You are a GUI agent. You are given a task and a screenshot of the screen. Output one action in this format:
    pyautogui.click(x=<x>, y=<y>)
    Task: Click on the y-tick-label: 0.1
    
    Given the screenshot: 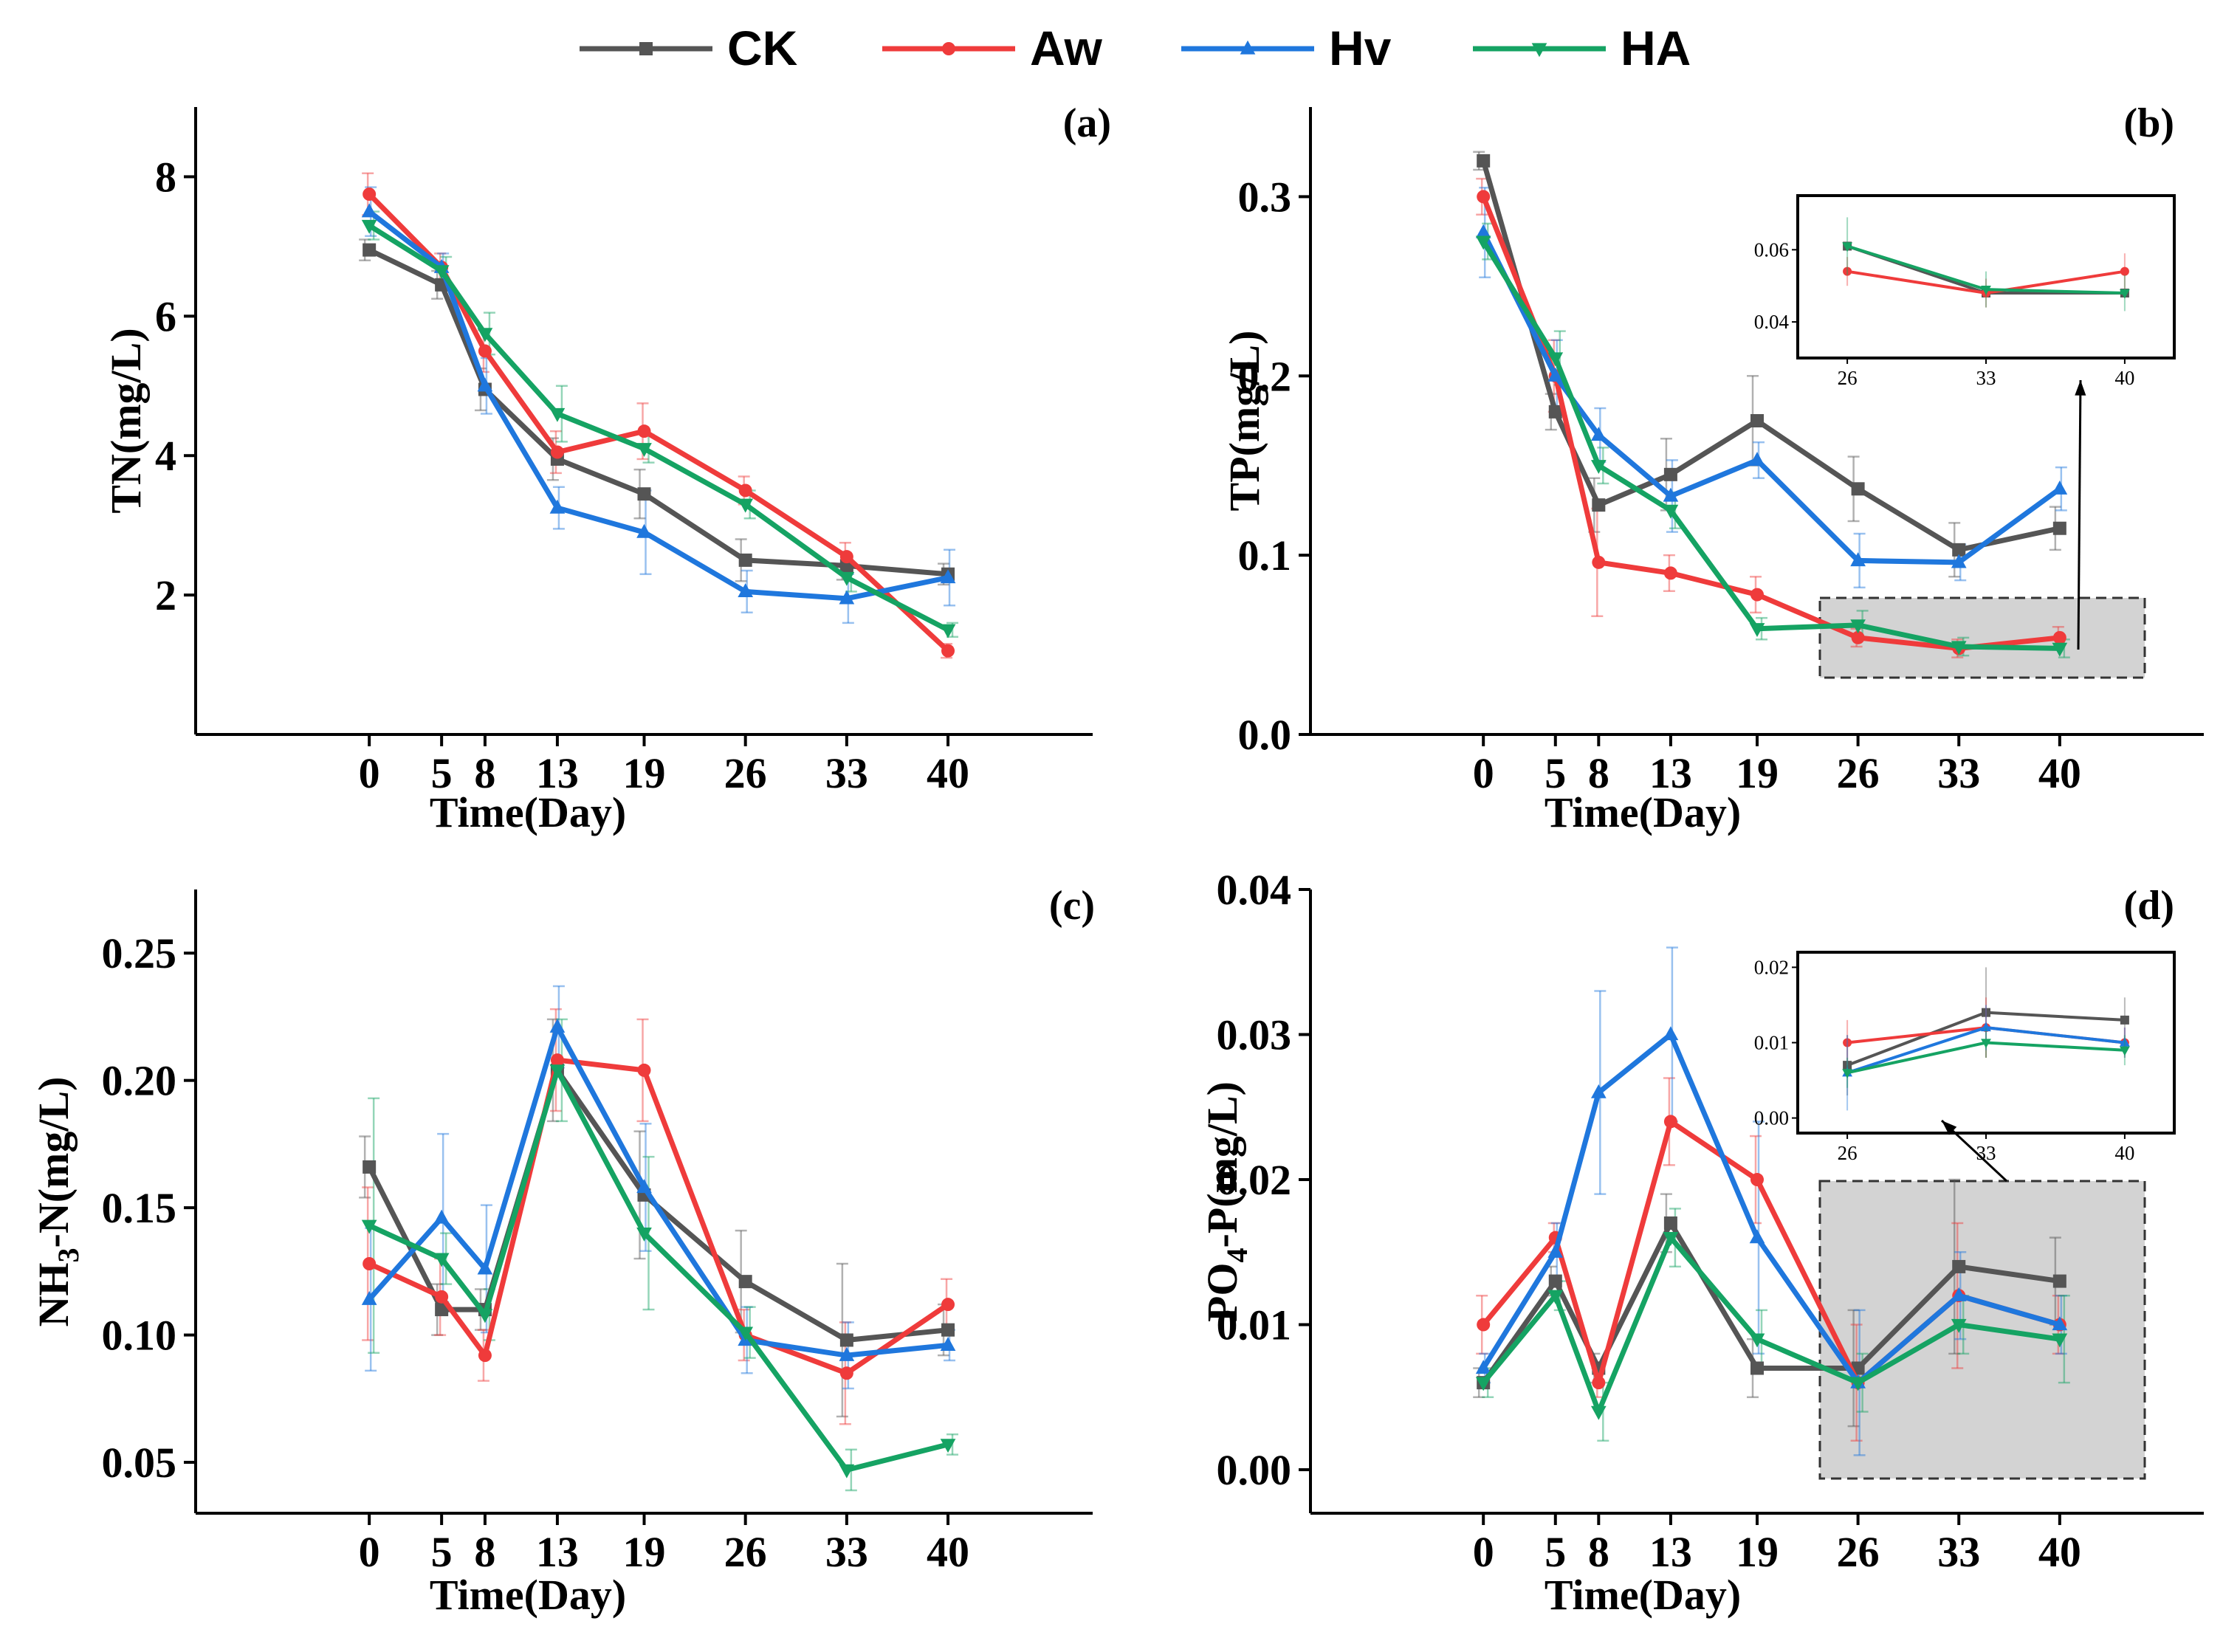 What is the action you would take?
    pyautogui.click(x=1265, y=555)
    